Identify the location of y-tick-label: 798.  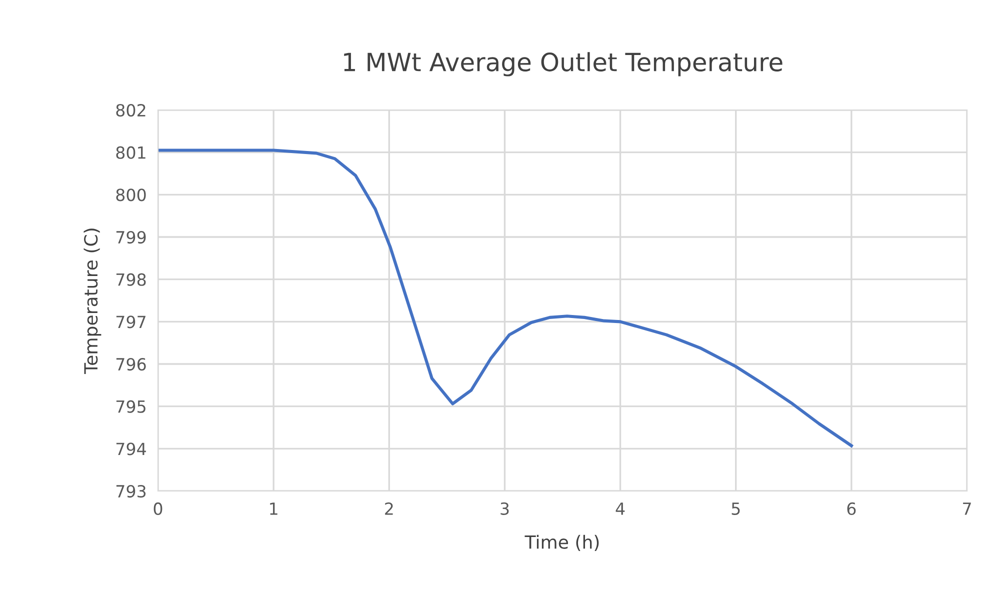
(131, 279).